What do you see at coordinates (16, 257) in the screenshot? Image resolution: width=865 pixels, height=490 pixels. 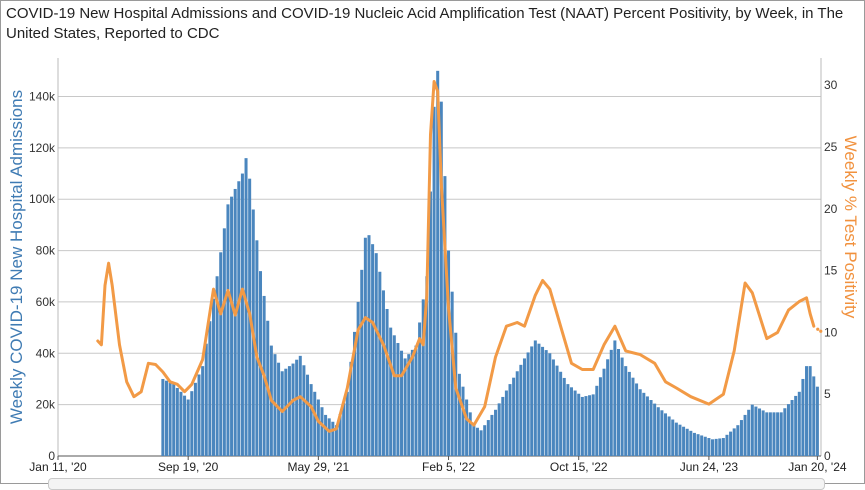 I see `y-axis-title: Weekly COVID-19 New Hospital Admissions` at bounding box center [16, 257].